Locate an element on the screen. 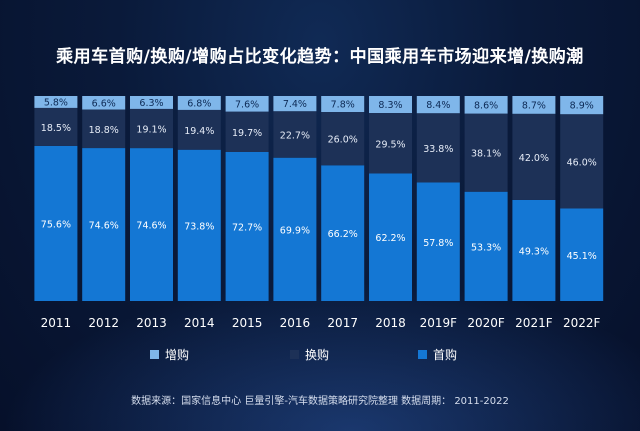 This screenshot has width=640, height=431. x-tick-label-2012: 2012 is located at coordinates (103, 323).